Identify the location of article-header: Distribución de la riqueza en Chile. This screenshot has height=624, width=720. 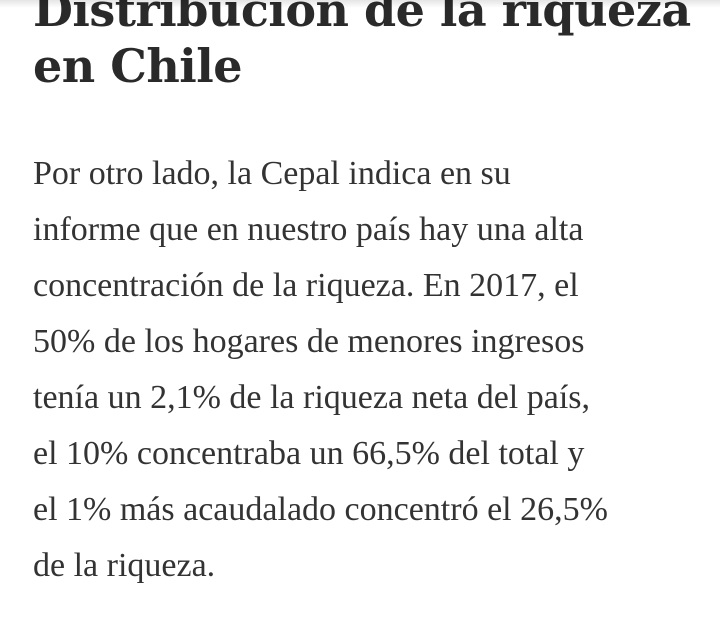
(368, 47).